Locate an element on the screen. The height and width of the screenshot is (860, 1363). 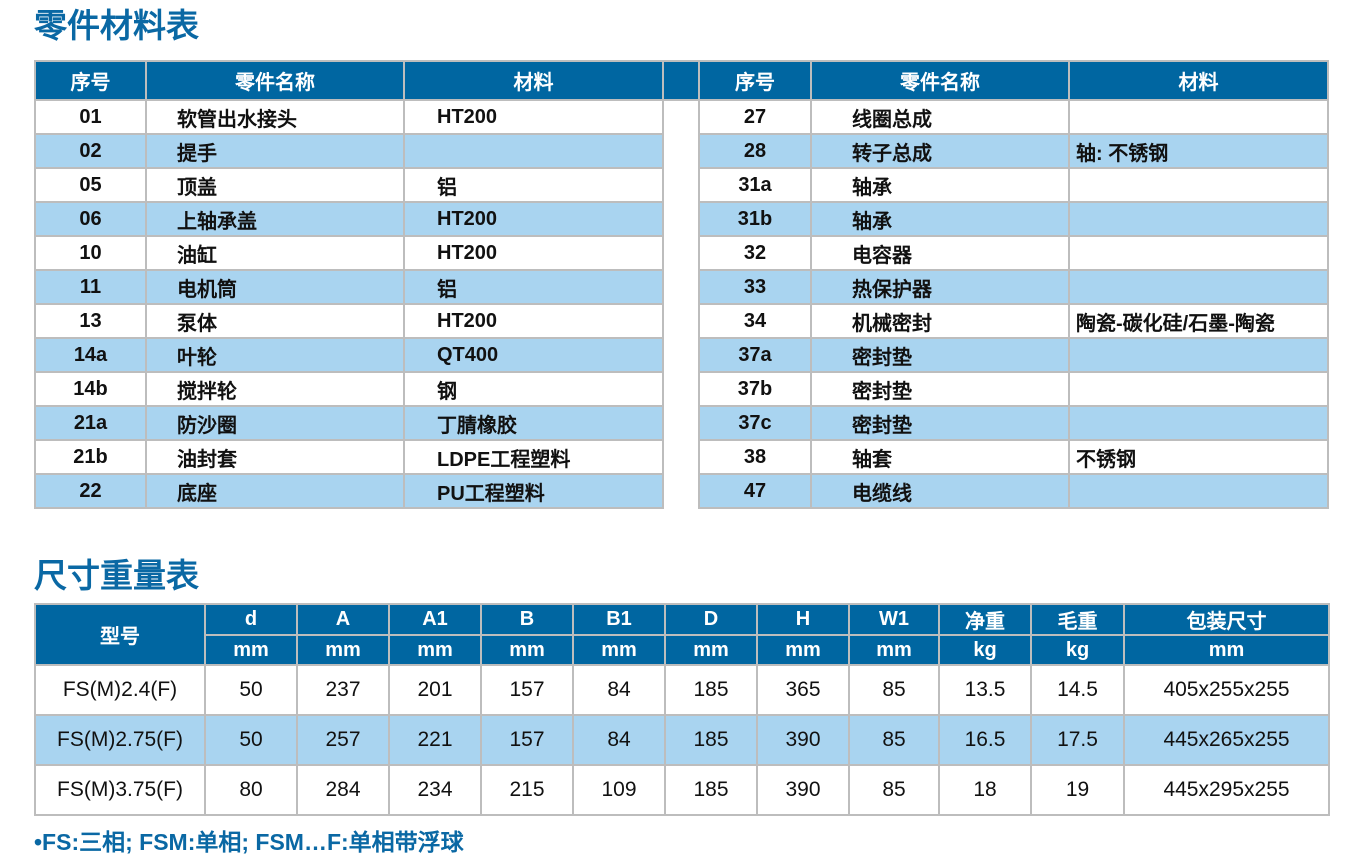
value-cell: 284 is located at coordinates (343, 790).